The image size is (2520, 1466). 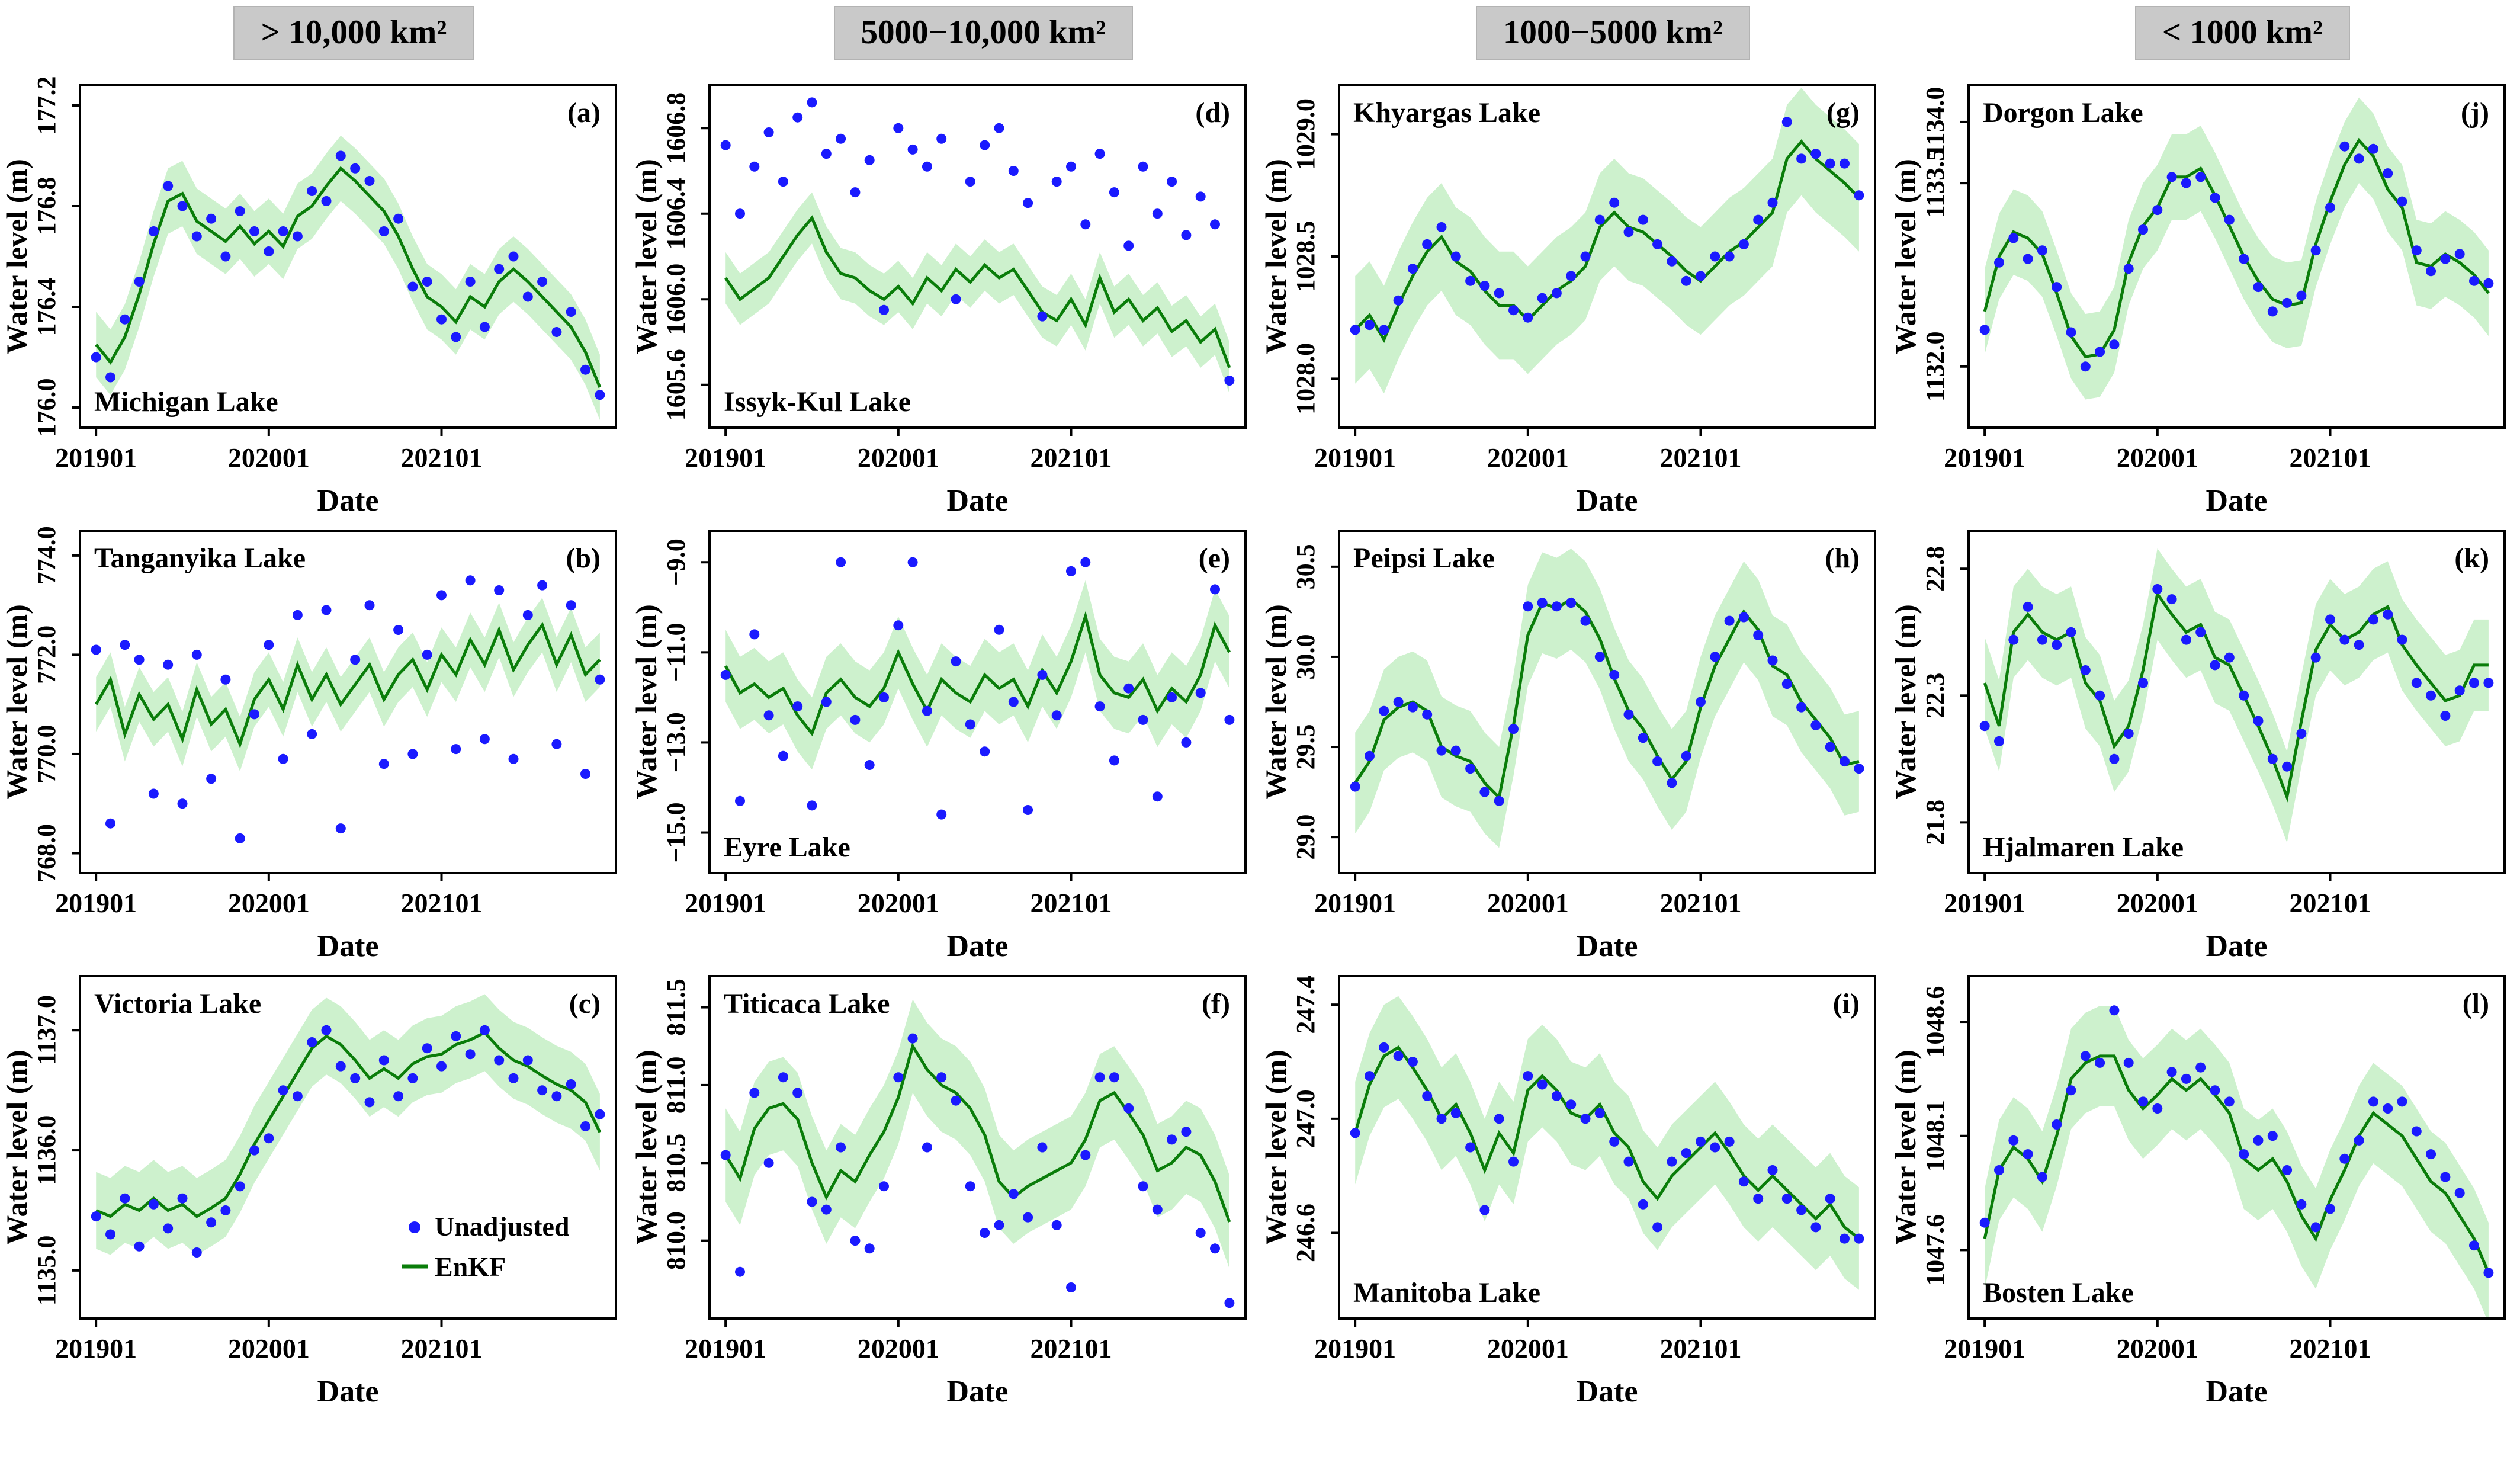 What do you see at coordinates (676, 214) in the screenshot?
I see `y-tick-label: 1606.4` at bounding box center [676, 214].